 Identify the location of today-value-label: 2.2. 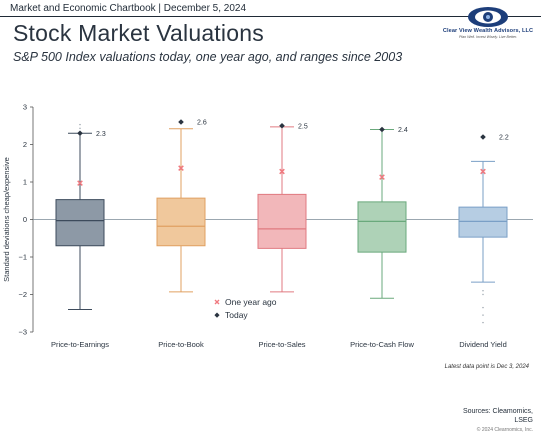
(504, 138).